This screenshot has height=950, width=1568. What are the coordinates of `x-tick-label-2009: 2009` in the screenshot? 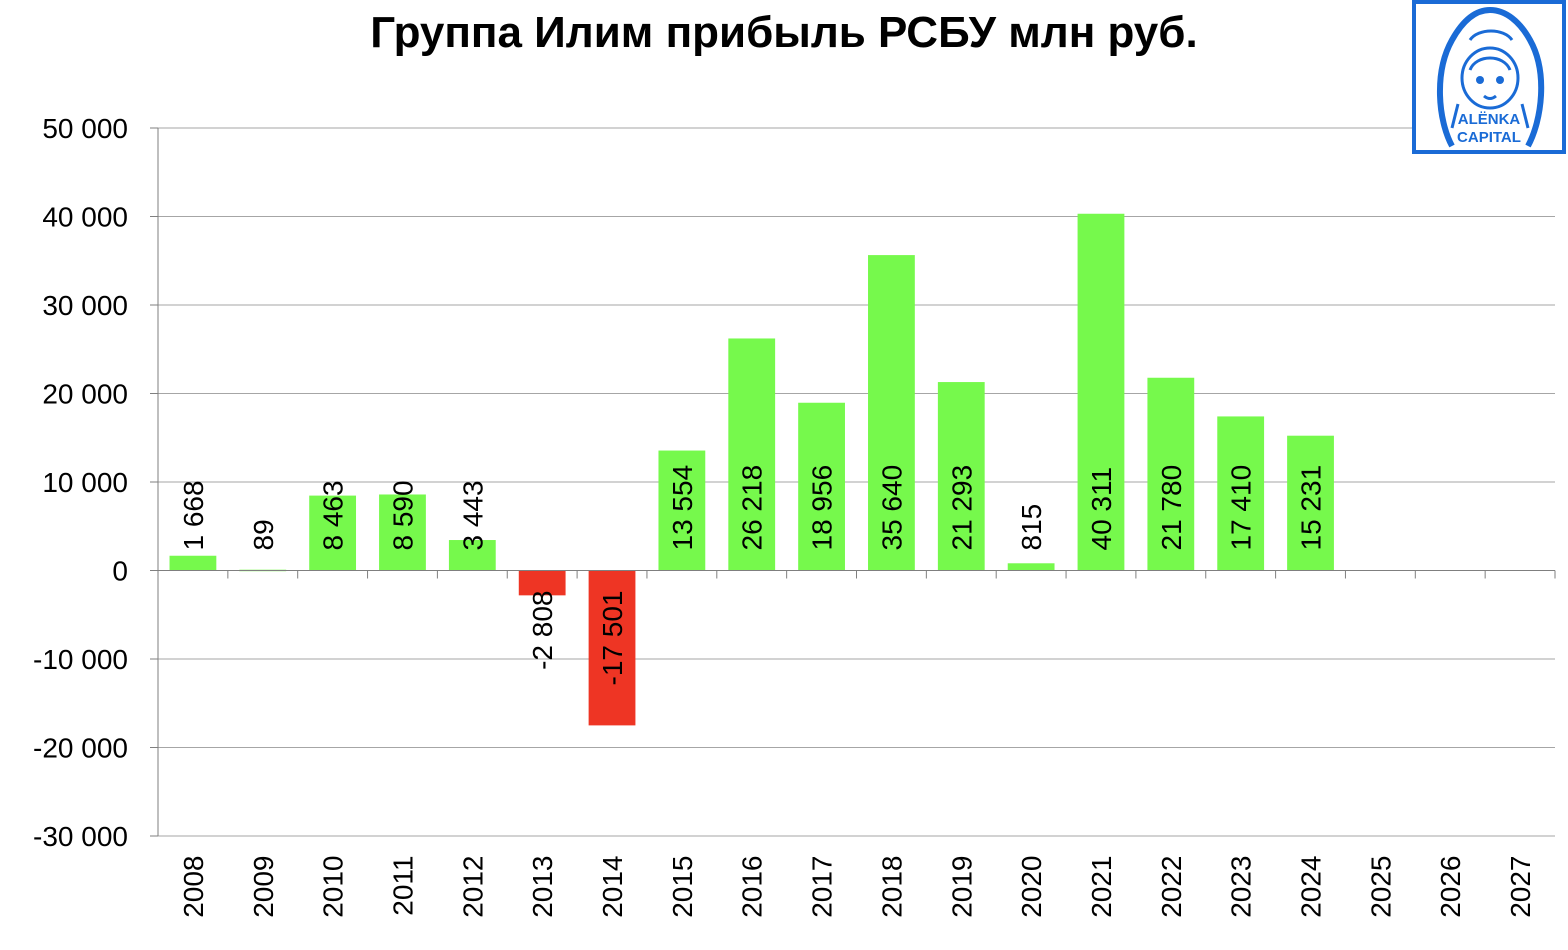 It's located at (263, 887).